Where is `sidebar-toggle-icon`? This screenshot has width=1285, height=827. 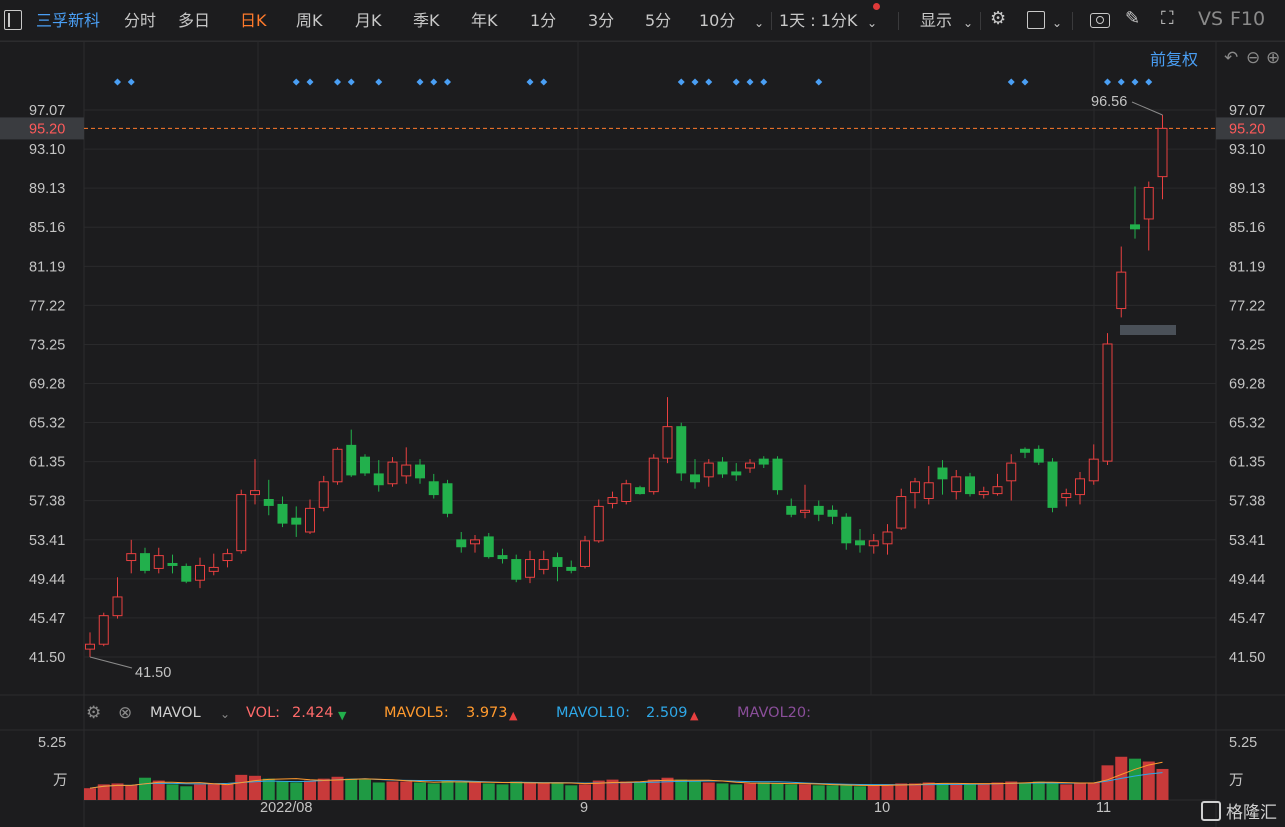
sidebar-toggle-icon is located at coordinates (13, 20).